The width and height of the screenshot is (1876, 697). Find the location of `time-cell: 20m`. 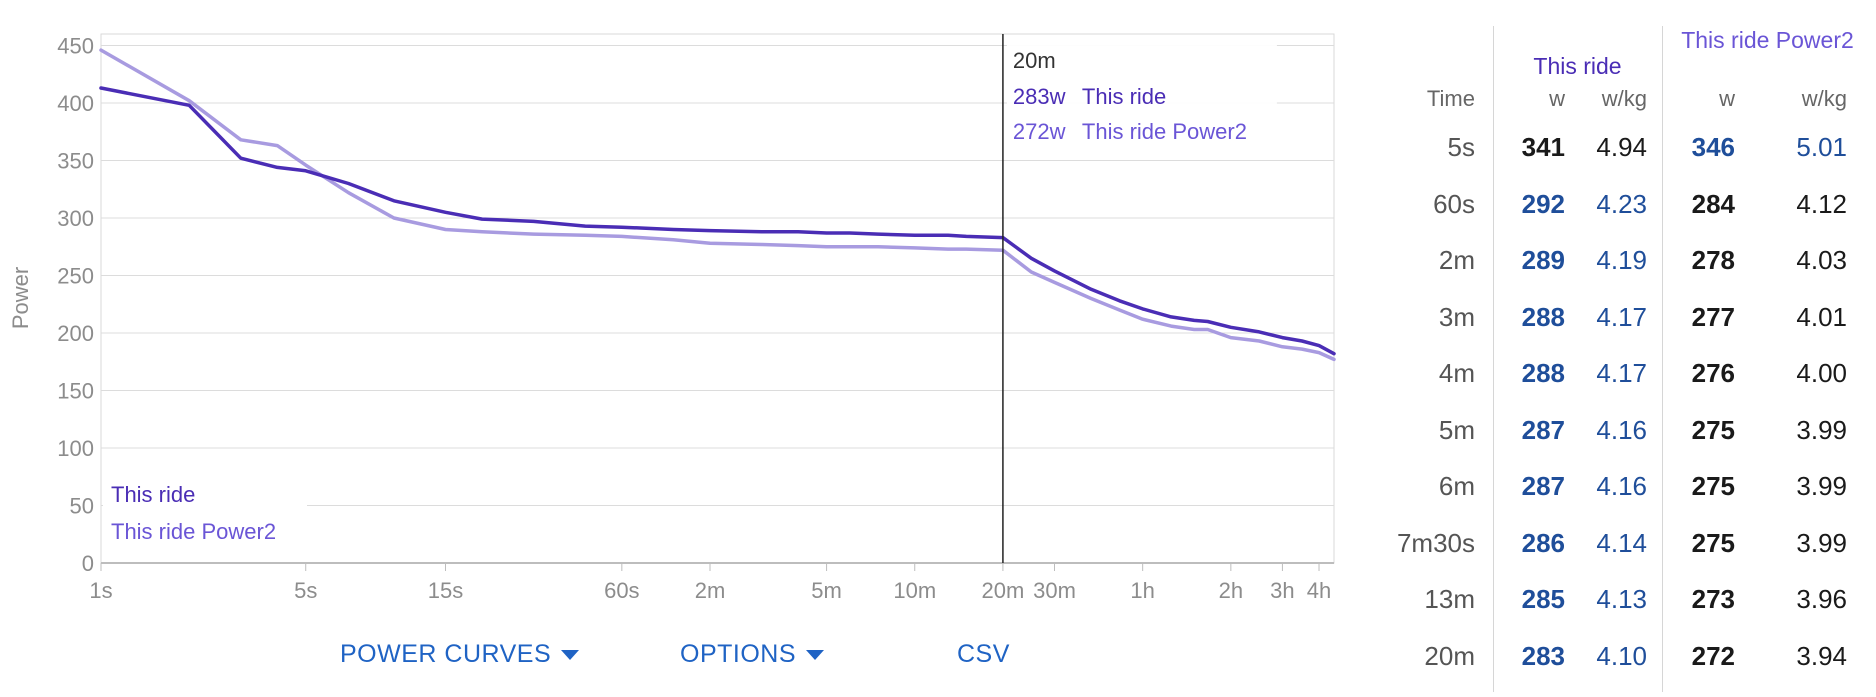

time-cell: 20m is located at coordinates (1449, 655).